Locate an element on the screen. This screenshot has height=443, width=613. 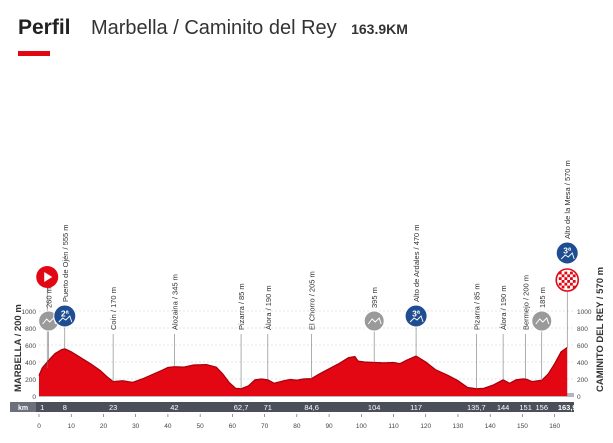
x-tick-label: 20 is located at coordinates (104, 426).